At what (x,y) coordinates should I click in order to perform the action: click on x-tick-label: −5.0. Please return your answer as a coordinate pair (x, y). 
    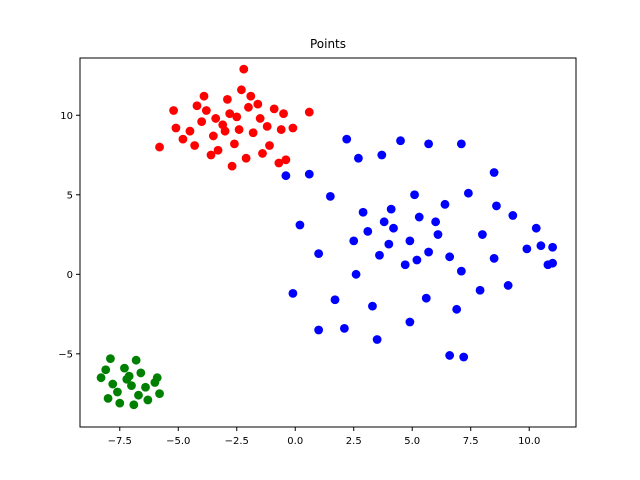
    Looking at the image, I should click on (178, 441).